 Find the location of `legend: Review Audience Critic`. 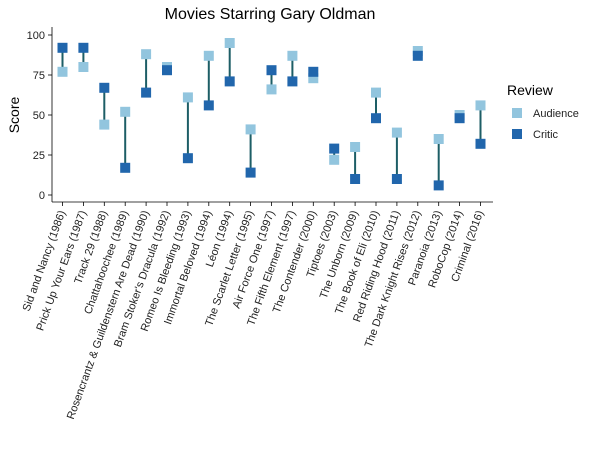

legend: Review Audience Critic is located at coordinates (543, 111).